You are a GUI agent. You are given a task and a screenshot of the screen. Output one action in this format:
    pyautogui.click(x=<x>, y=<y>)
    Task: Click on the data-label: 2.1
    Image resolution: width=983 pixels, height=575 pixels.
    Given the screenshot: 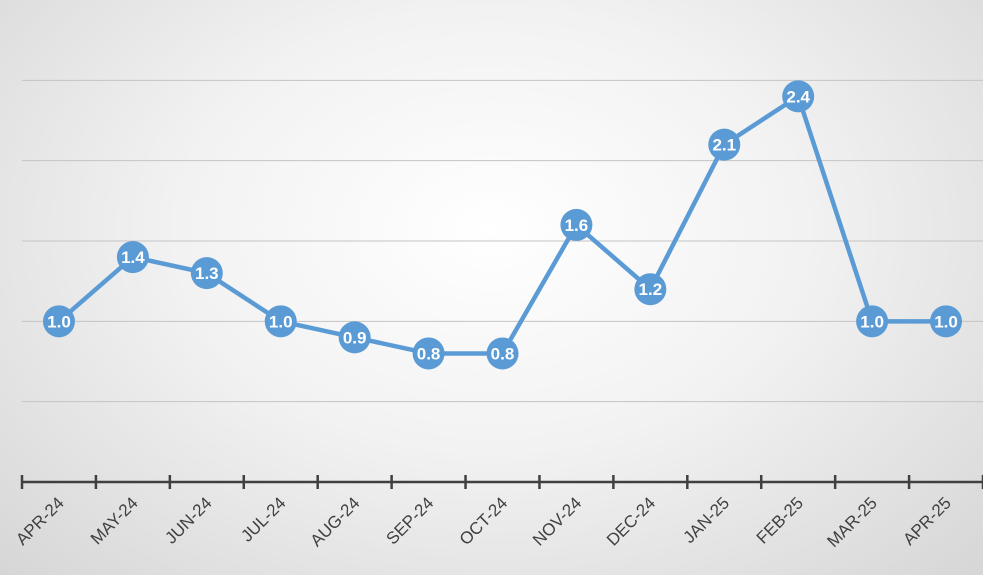 What is the action you would take?
    pyautogui.click(x=724, y=145)
    